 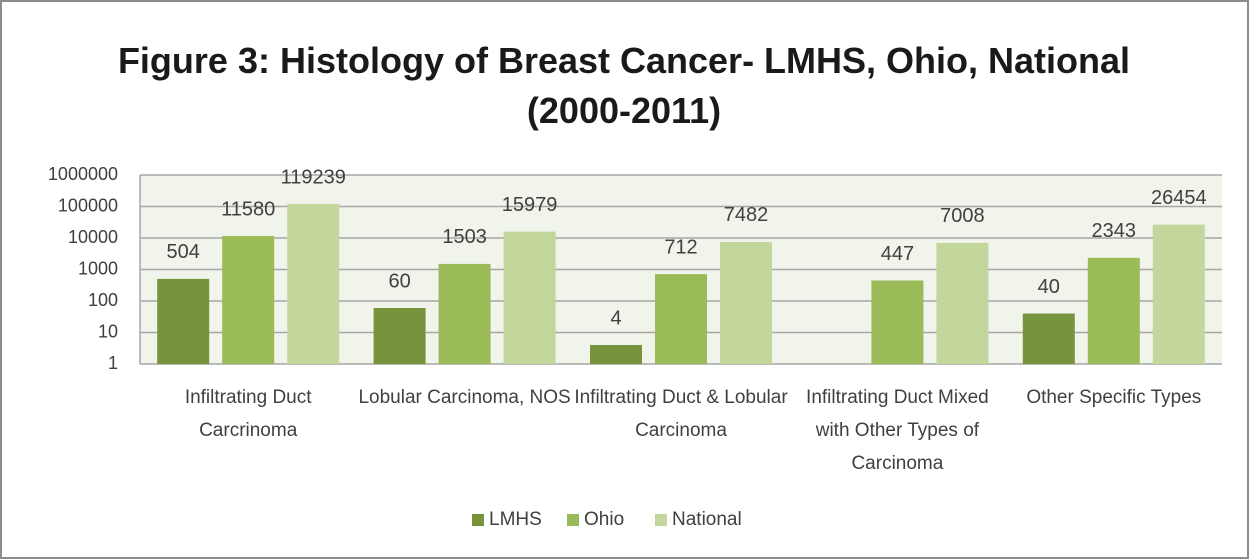 What do you see at coordinates (604, 519) in the screenshot?
I see `legend-label: Ohio` at bounding box center [604, 519].